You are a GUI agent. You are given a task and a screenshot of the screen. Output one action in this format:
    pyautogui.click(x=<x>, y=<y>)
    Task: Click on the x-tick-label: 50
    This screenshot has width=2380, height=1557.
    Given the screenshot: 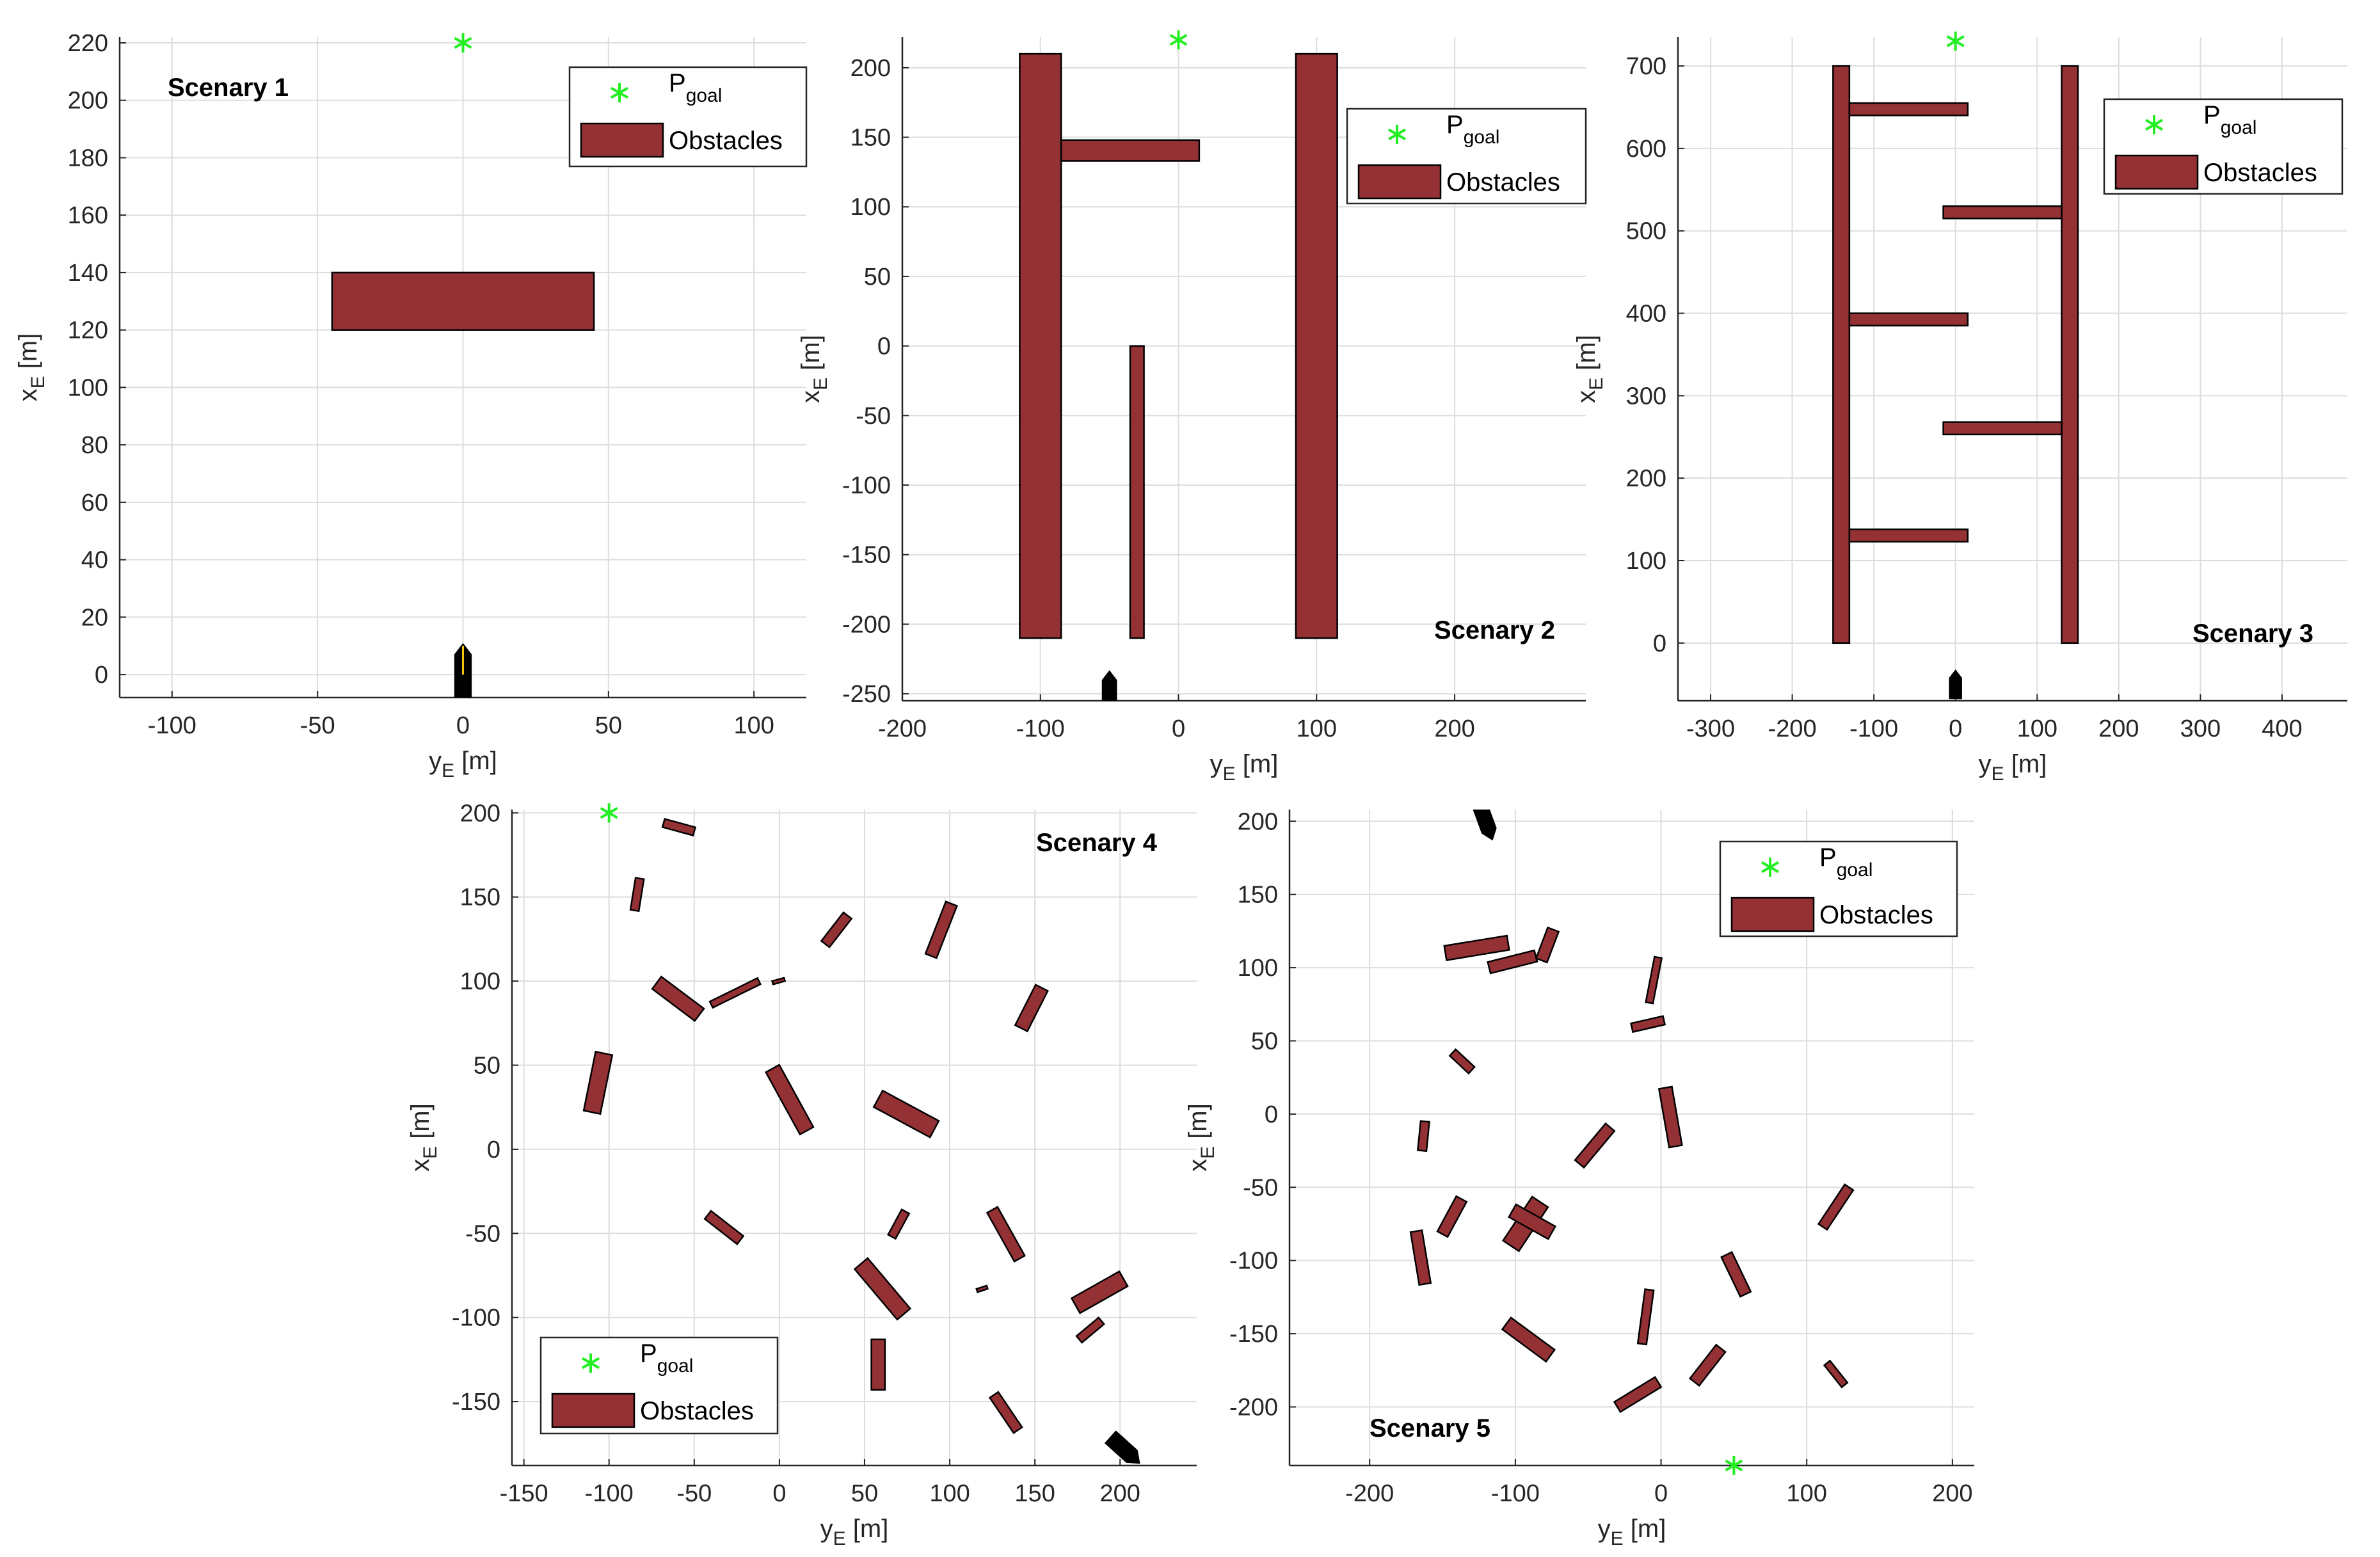 What is the action you would take?
    pyautogui.click(x=864, y=1493)
    